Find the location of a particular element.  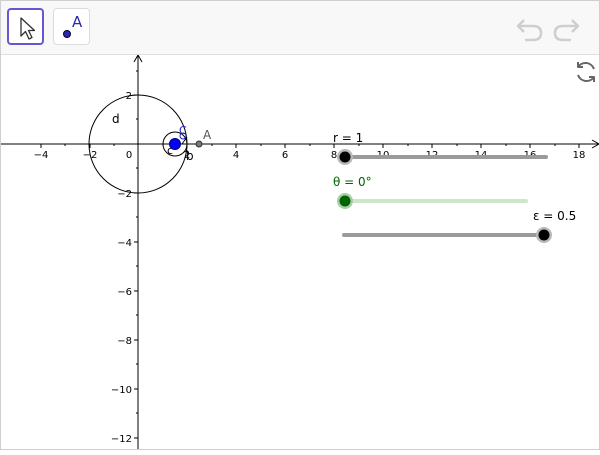

segment is located at coordinates (184, 140).